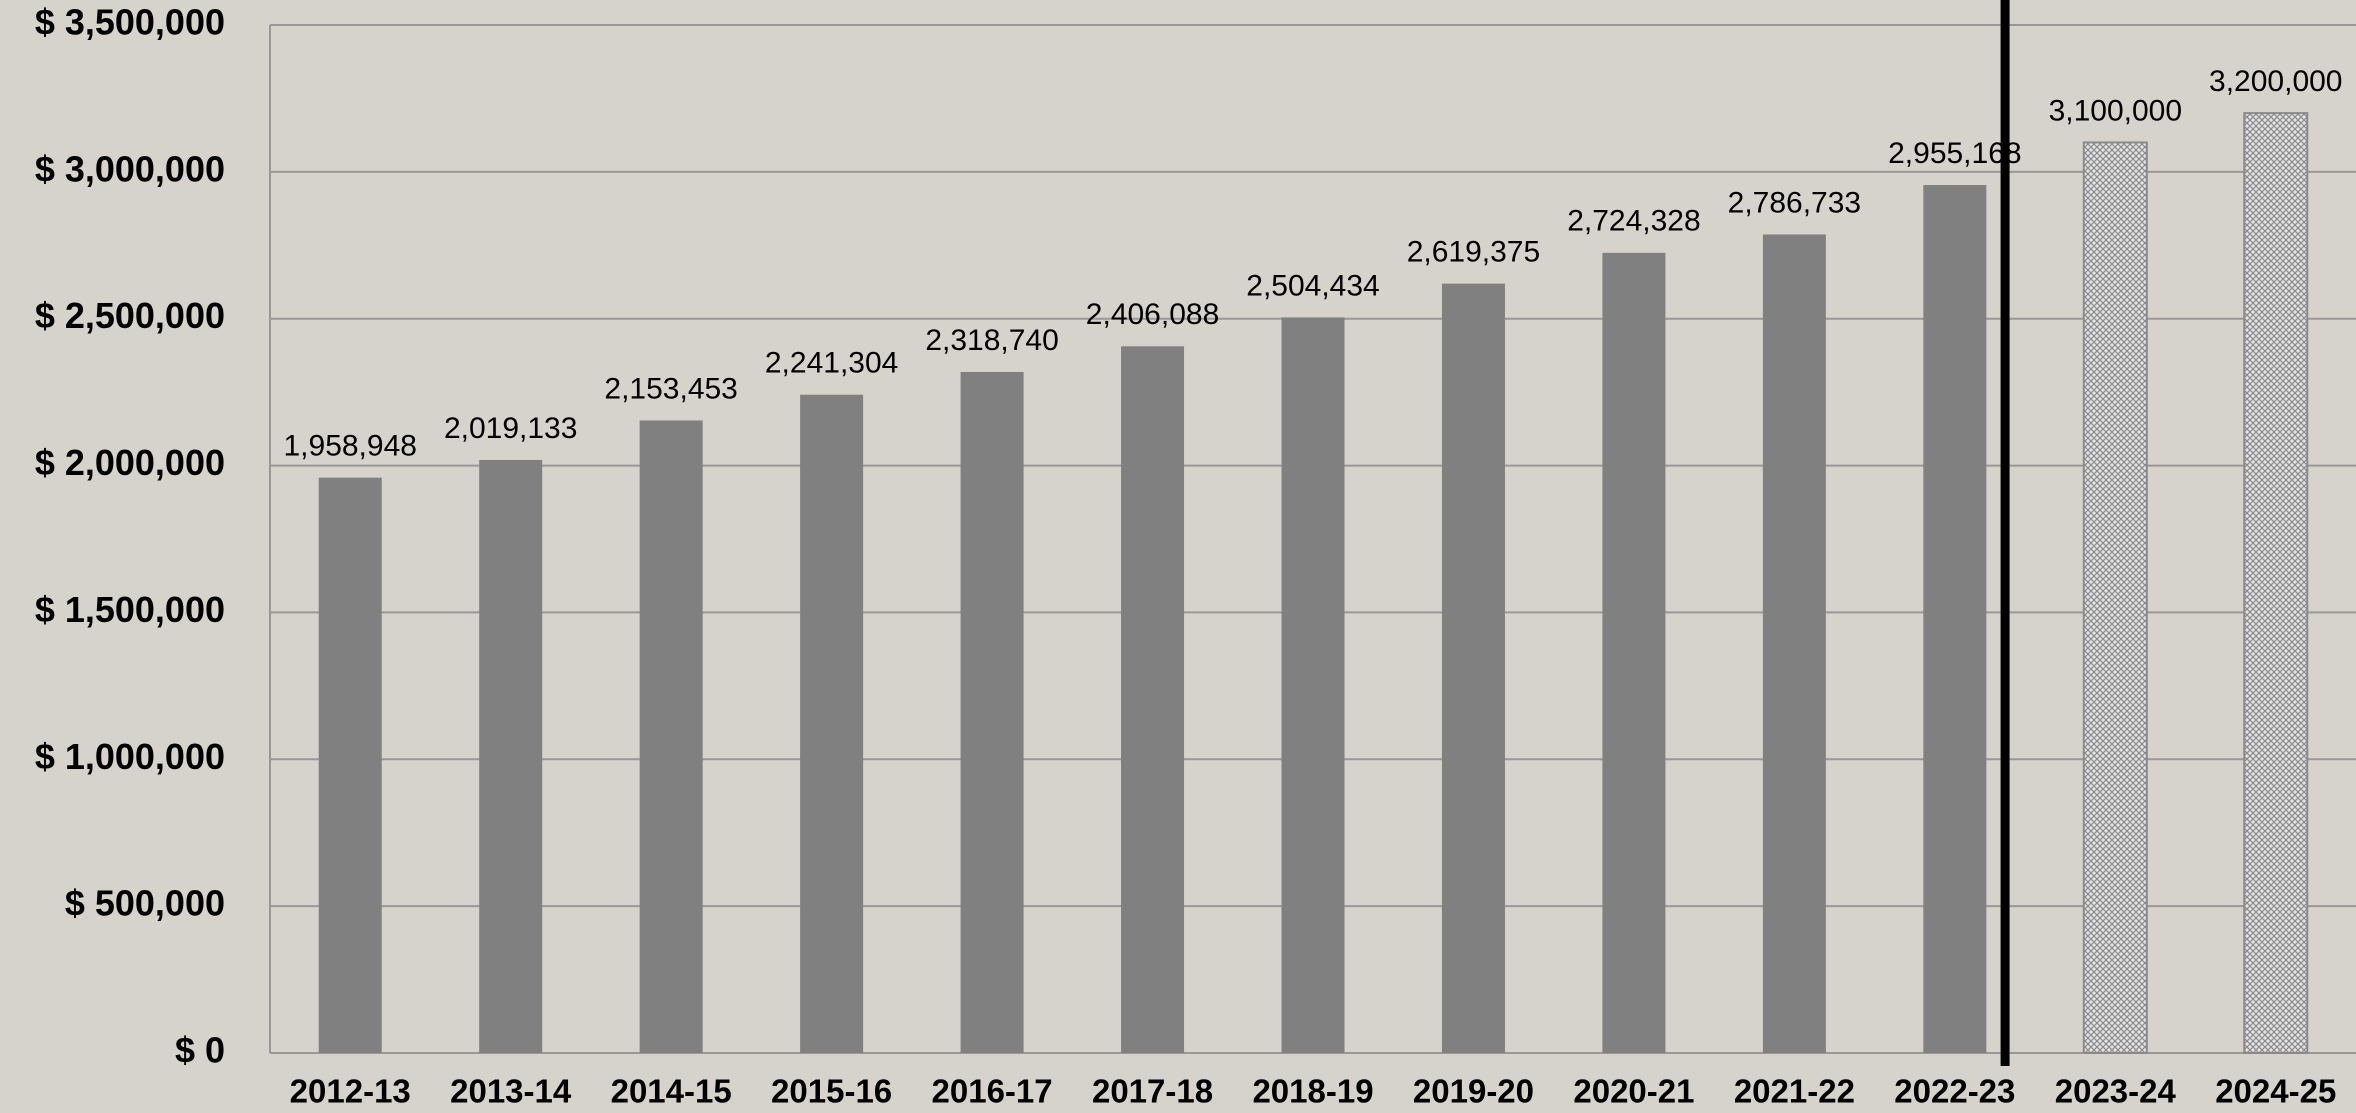 This screenshot has height=1113, width=2356. I want to click on x-tick-label: 2013-14, so click(511, 1091).